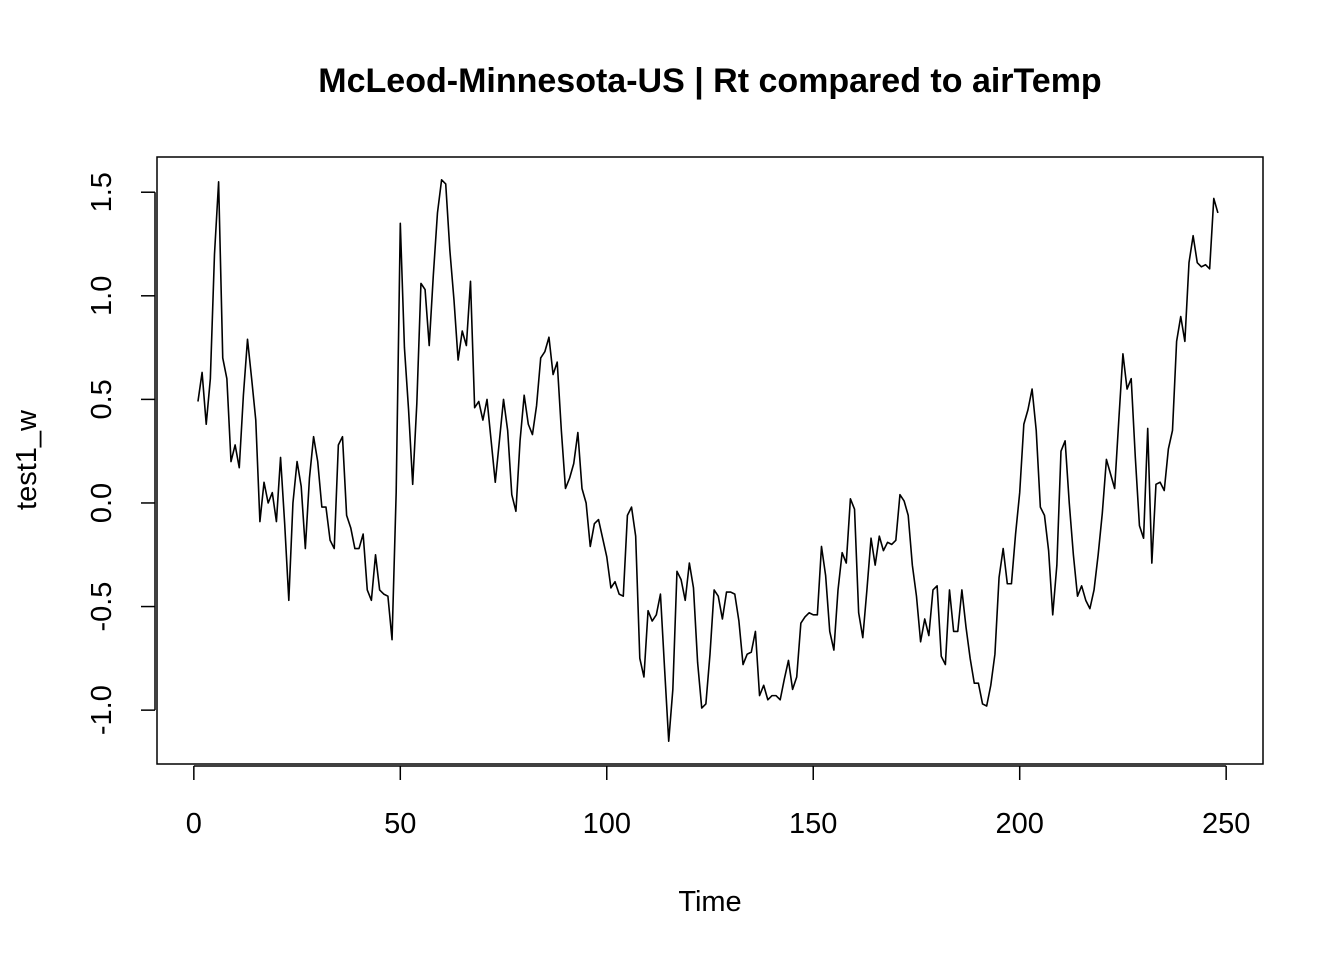 The width and height of the screenshot is (1344, 960). What do you see at coordinates (102, 503) in the screenshot?
I see `y-tick-label: 0.0` at bounding box center [102, 503].